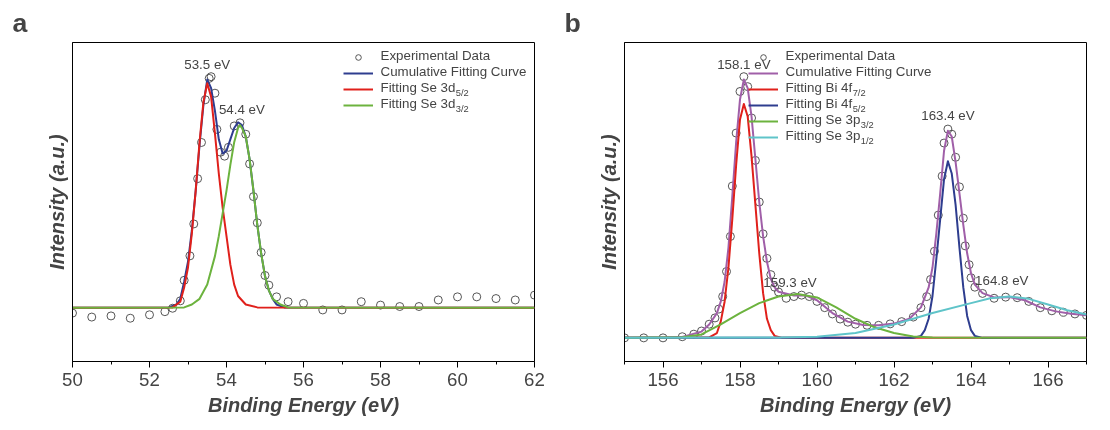  What do you see at coordinates (971, 379) in the screenshot?
I see `x-tick-label: 164` at bounding box center [971, 379].